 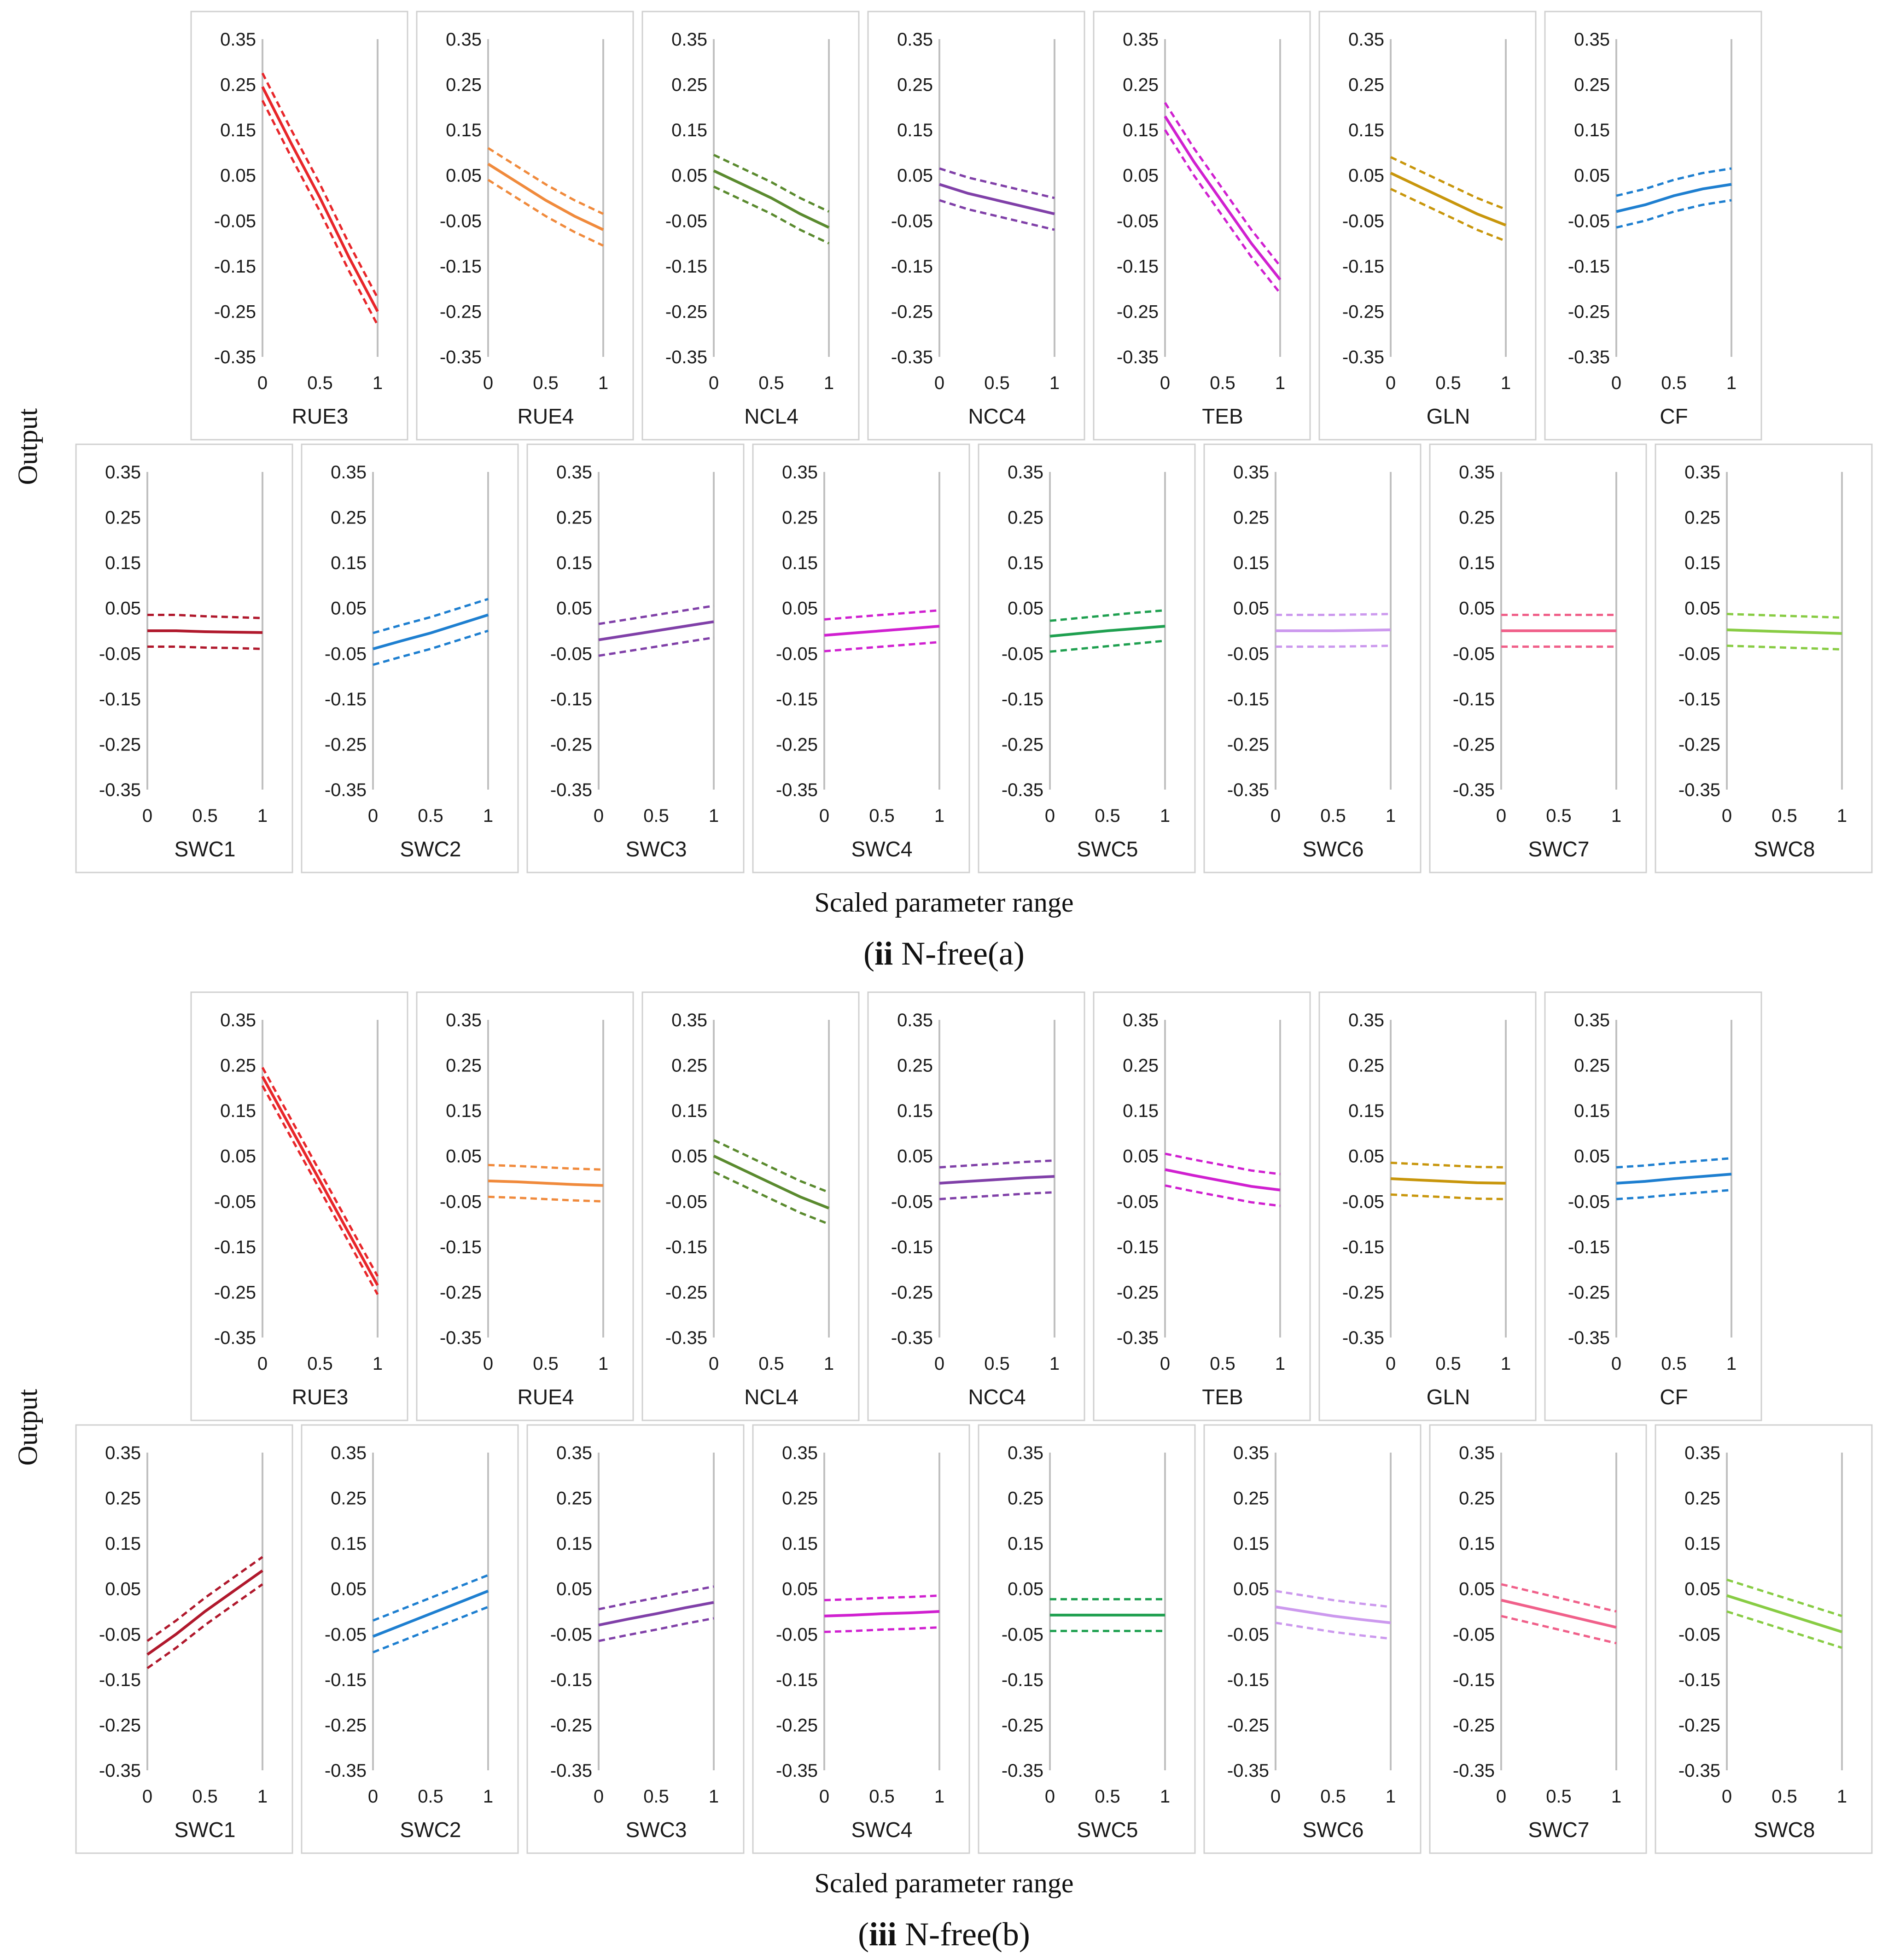 I want to click on mean-line-gln, so click(x=1449, y=199).